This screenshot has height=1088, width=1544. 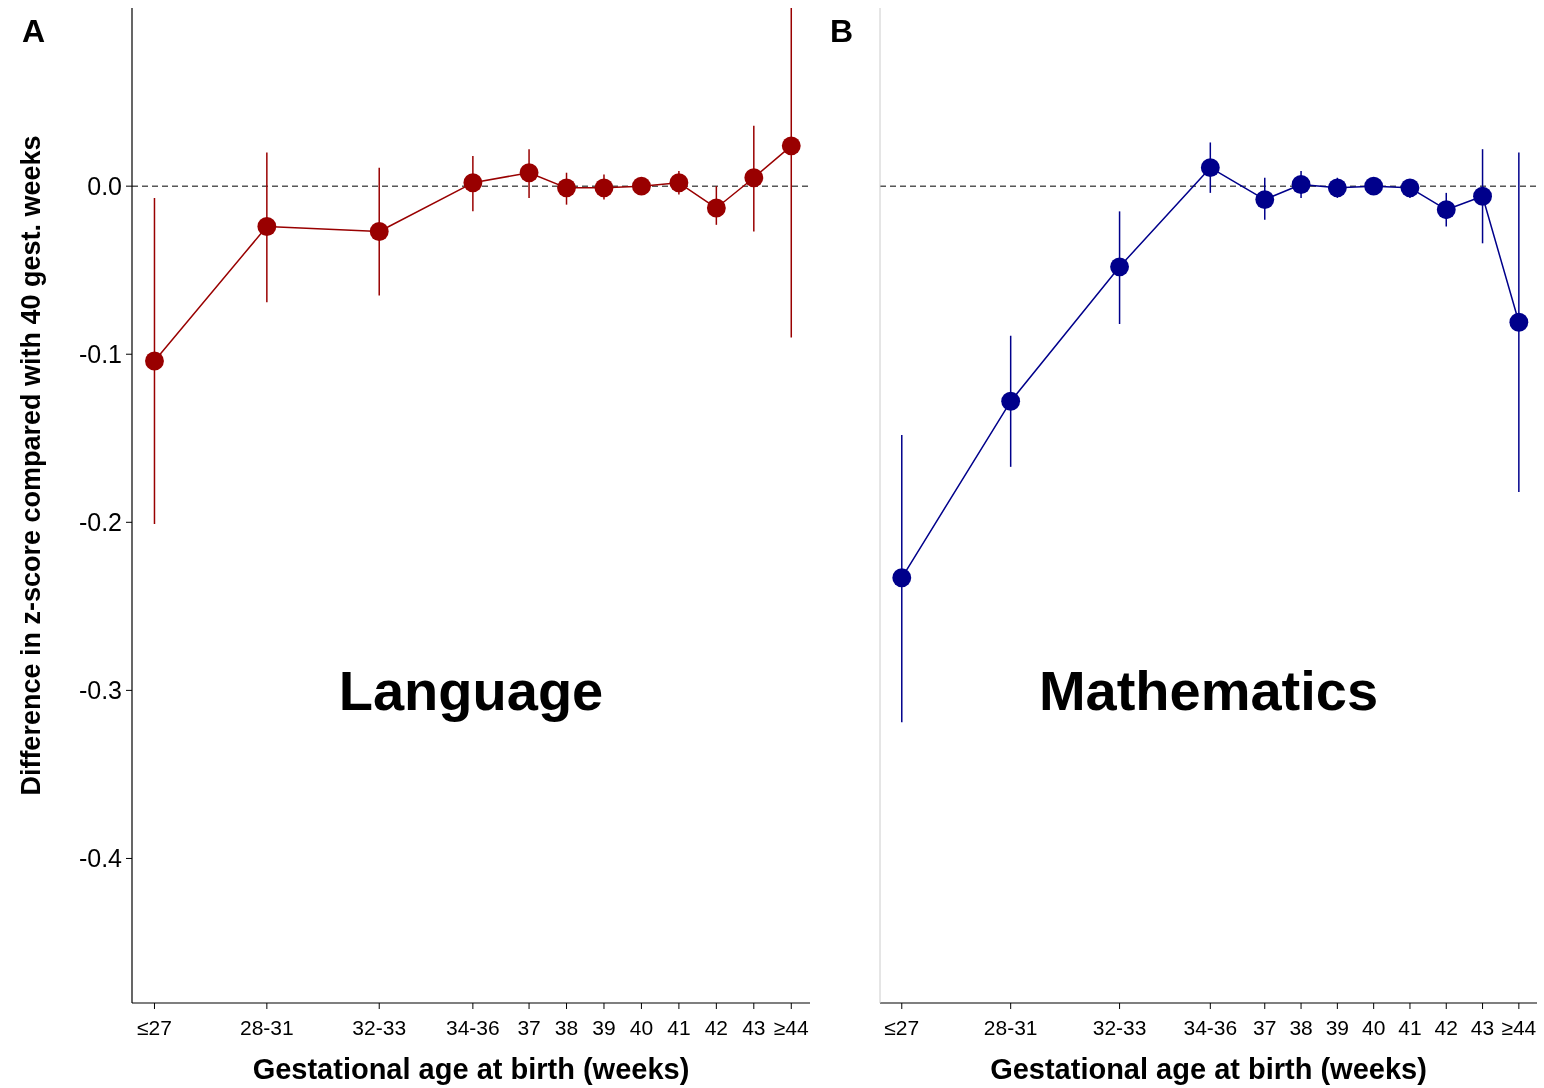 What do you see at coordinates (471, 690) in the screenshot?
I see `annotation: Language` at bounding box center [471, 690].